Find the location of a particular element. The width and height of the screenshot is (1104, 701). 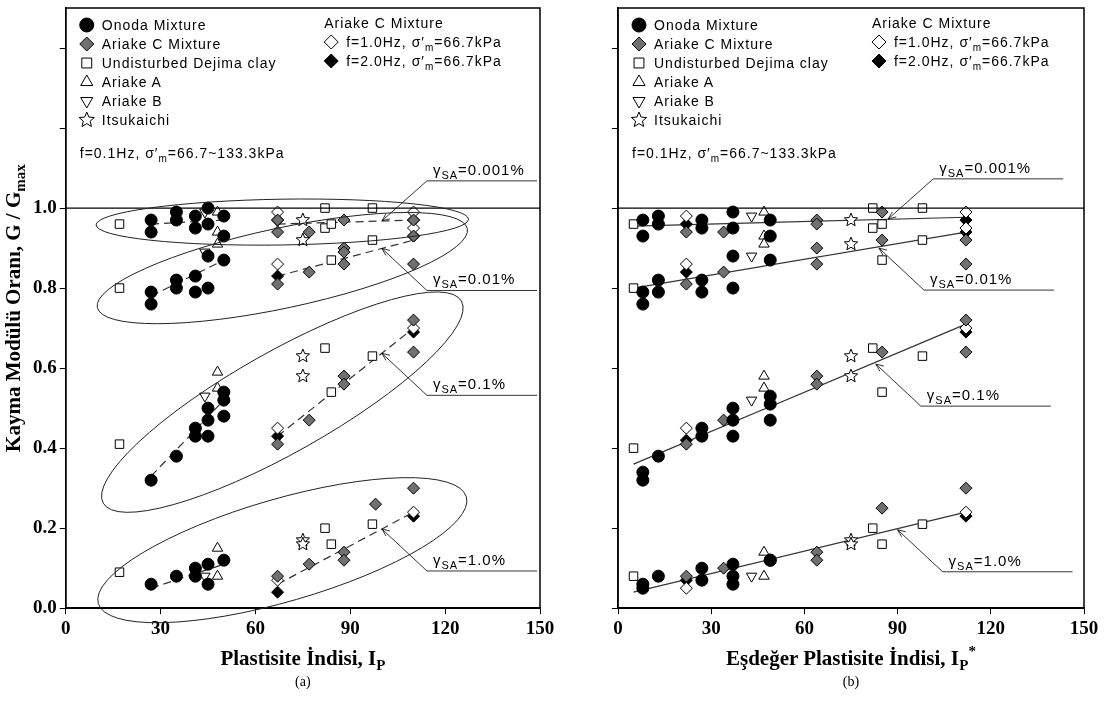

y-tick-label: 0.0 is located at coordinates (45, 607).